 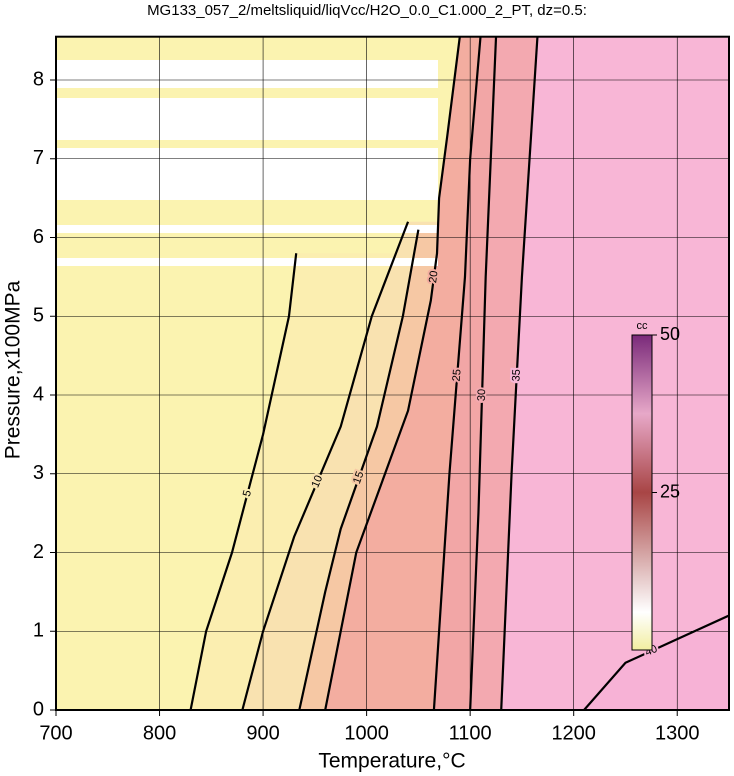 I want to click on colorbar-label: cc, so click(x=643, y=326).